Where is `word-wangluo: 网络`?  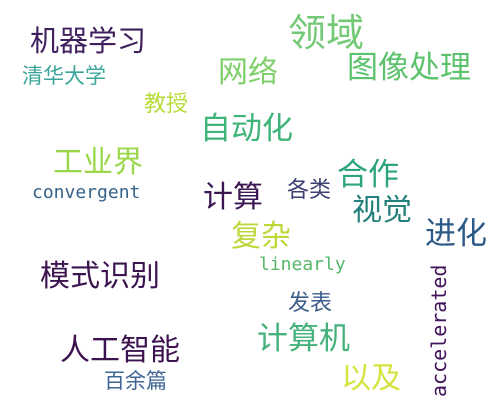 word-wangluo: 网络 is located at coordinates (248, 72).